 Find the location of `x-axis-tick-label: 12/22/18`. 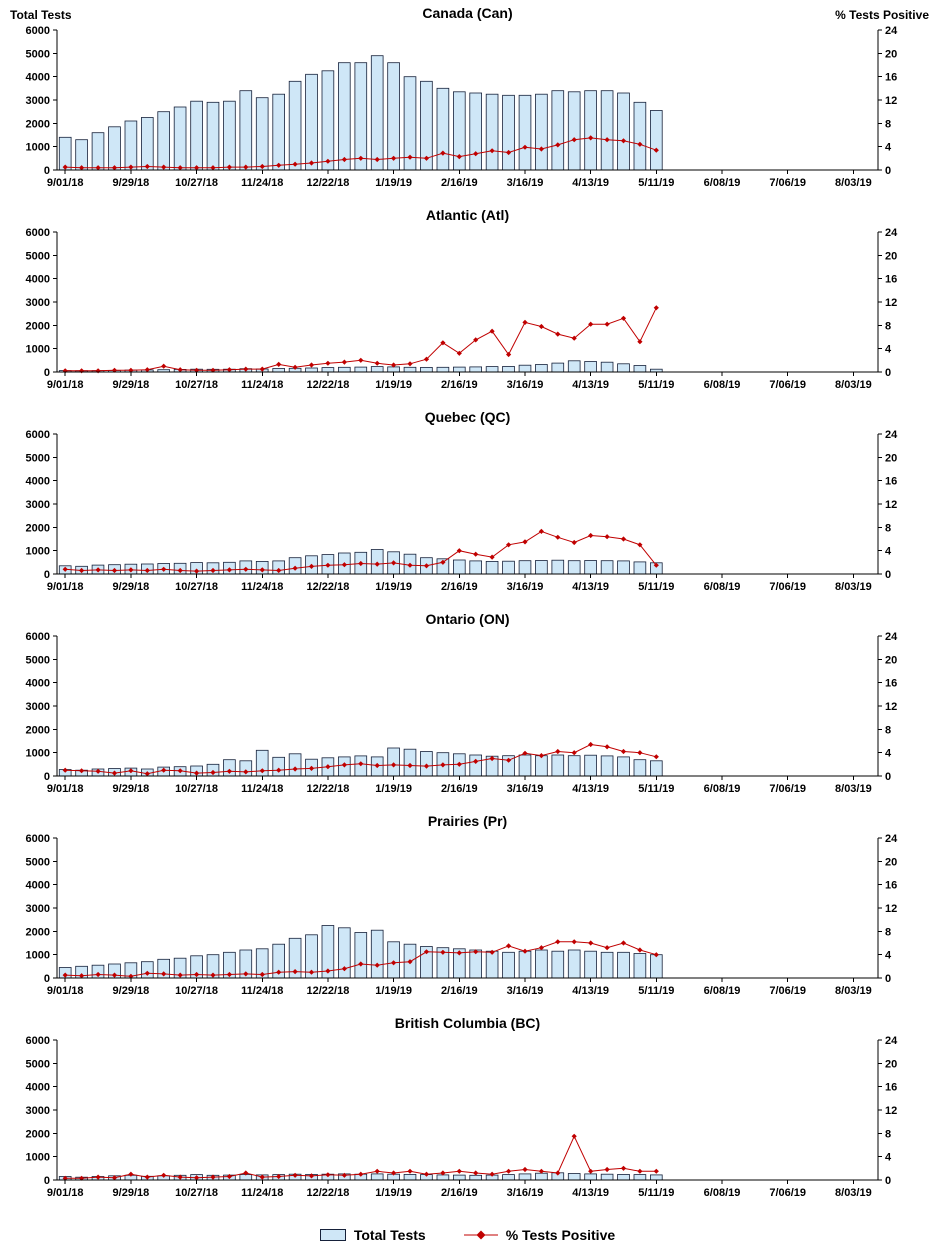

x-axis-tick-label: 12/22/18 is located at coordinates (328, 183).